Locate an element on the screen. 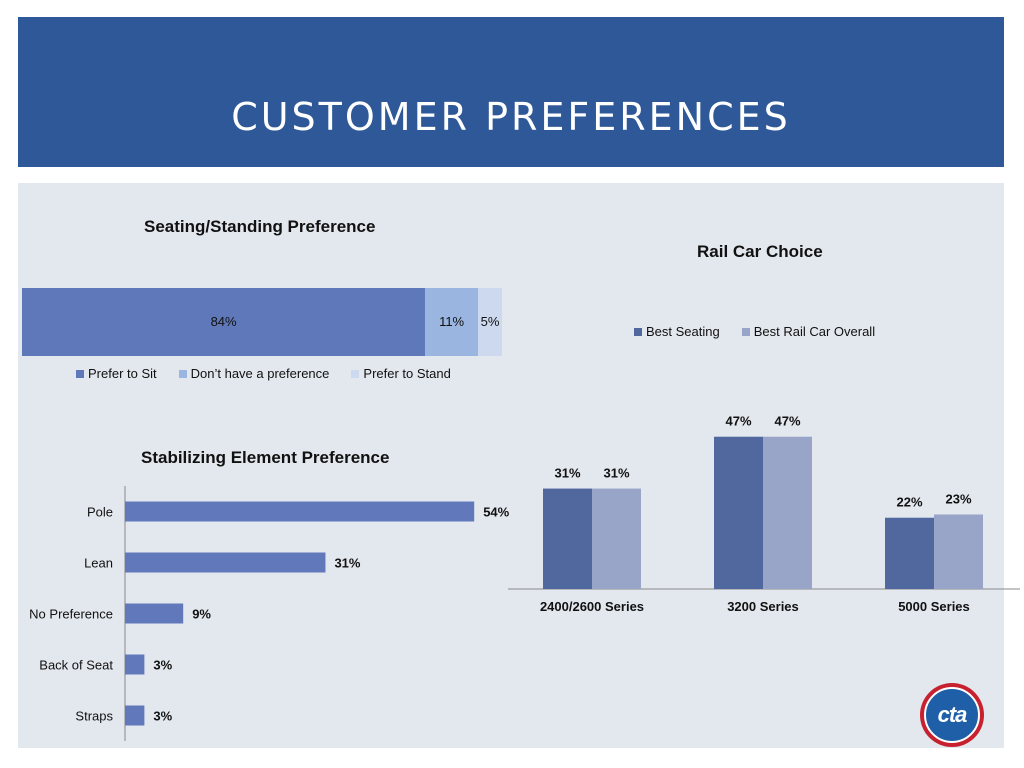  stabilizing-category-label-1: Lean is located at coordinates (98, 563).